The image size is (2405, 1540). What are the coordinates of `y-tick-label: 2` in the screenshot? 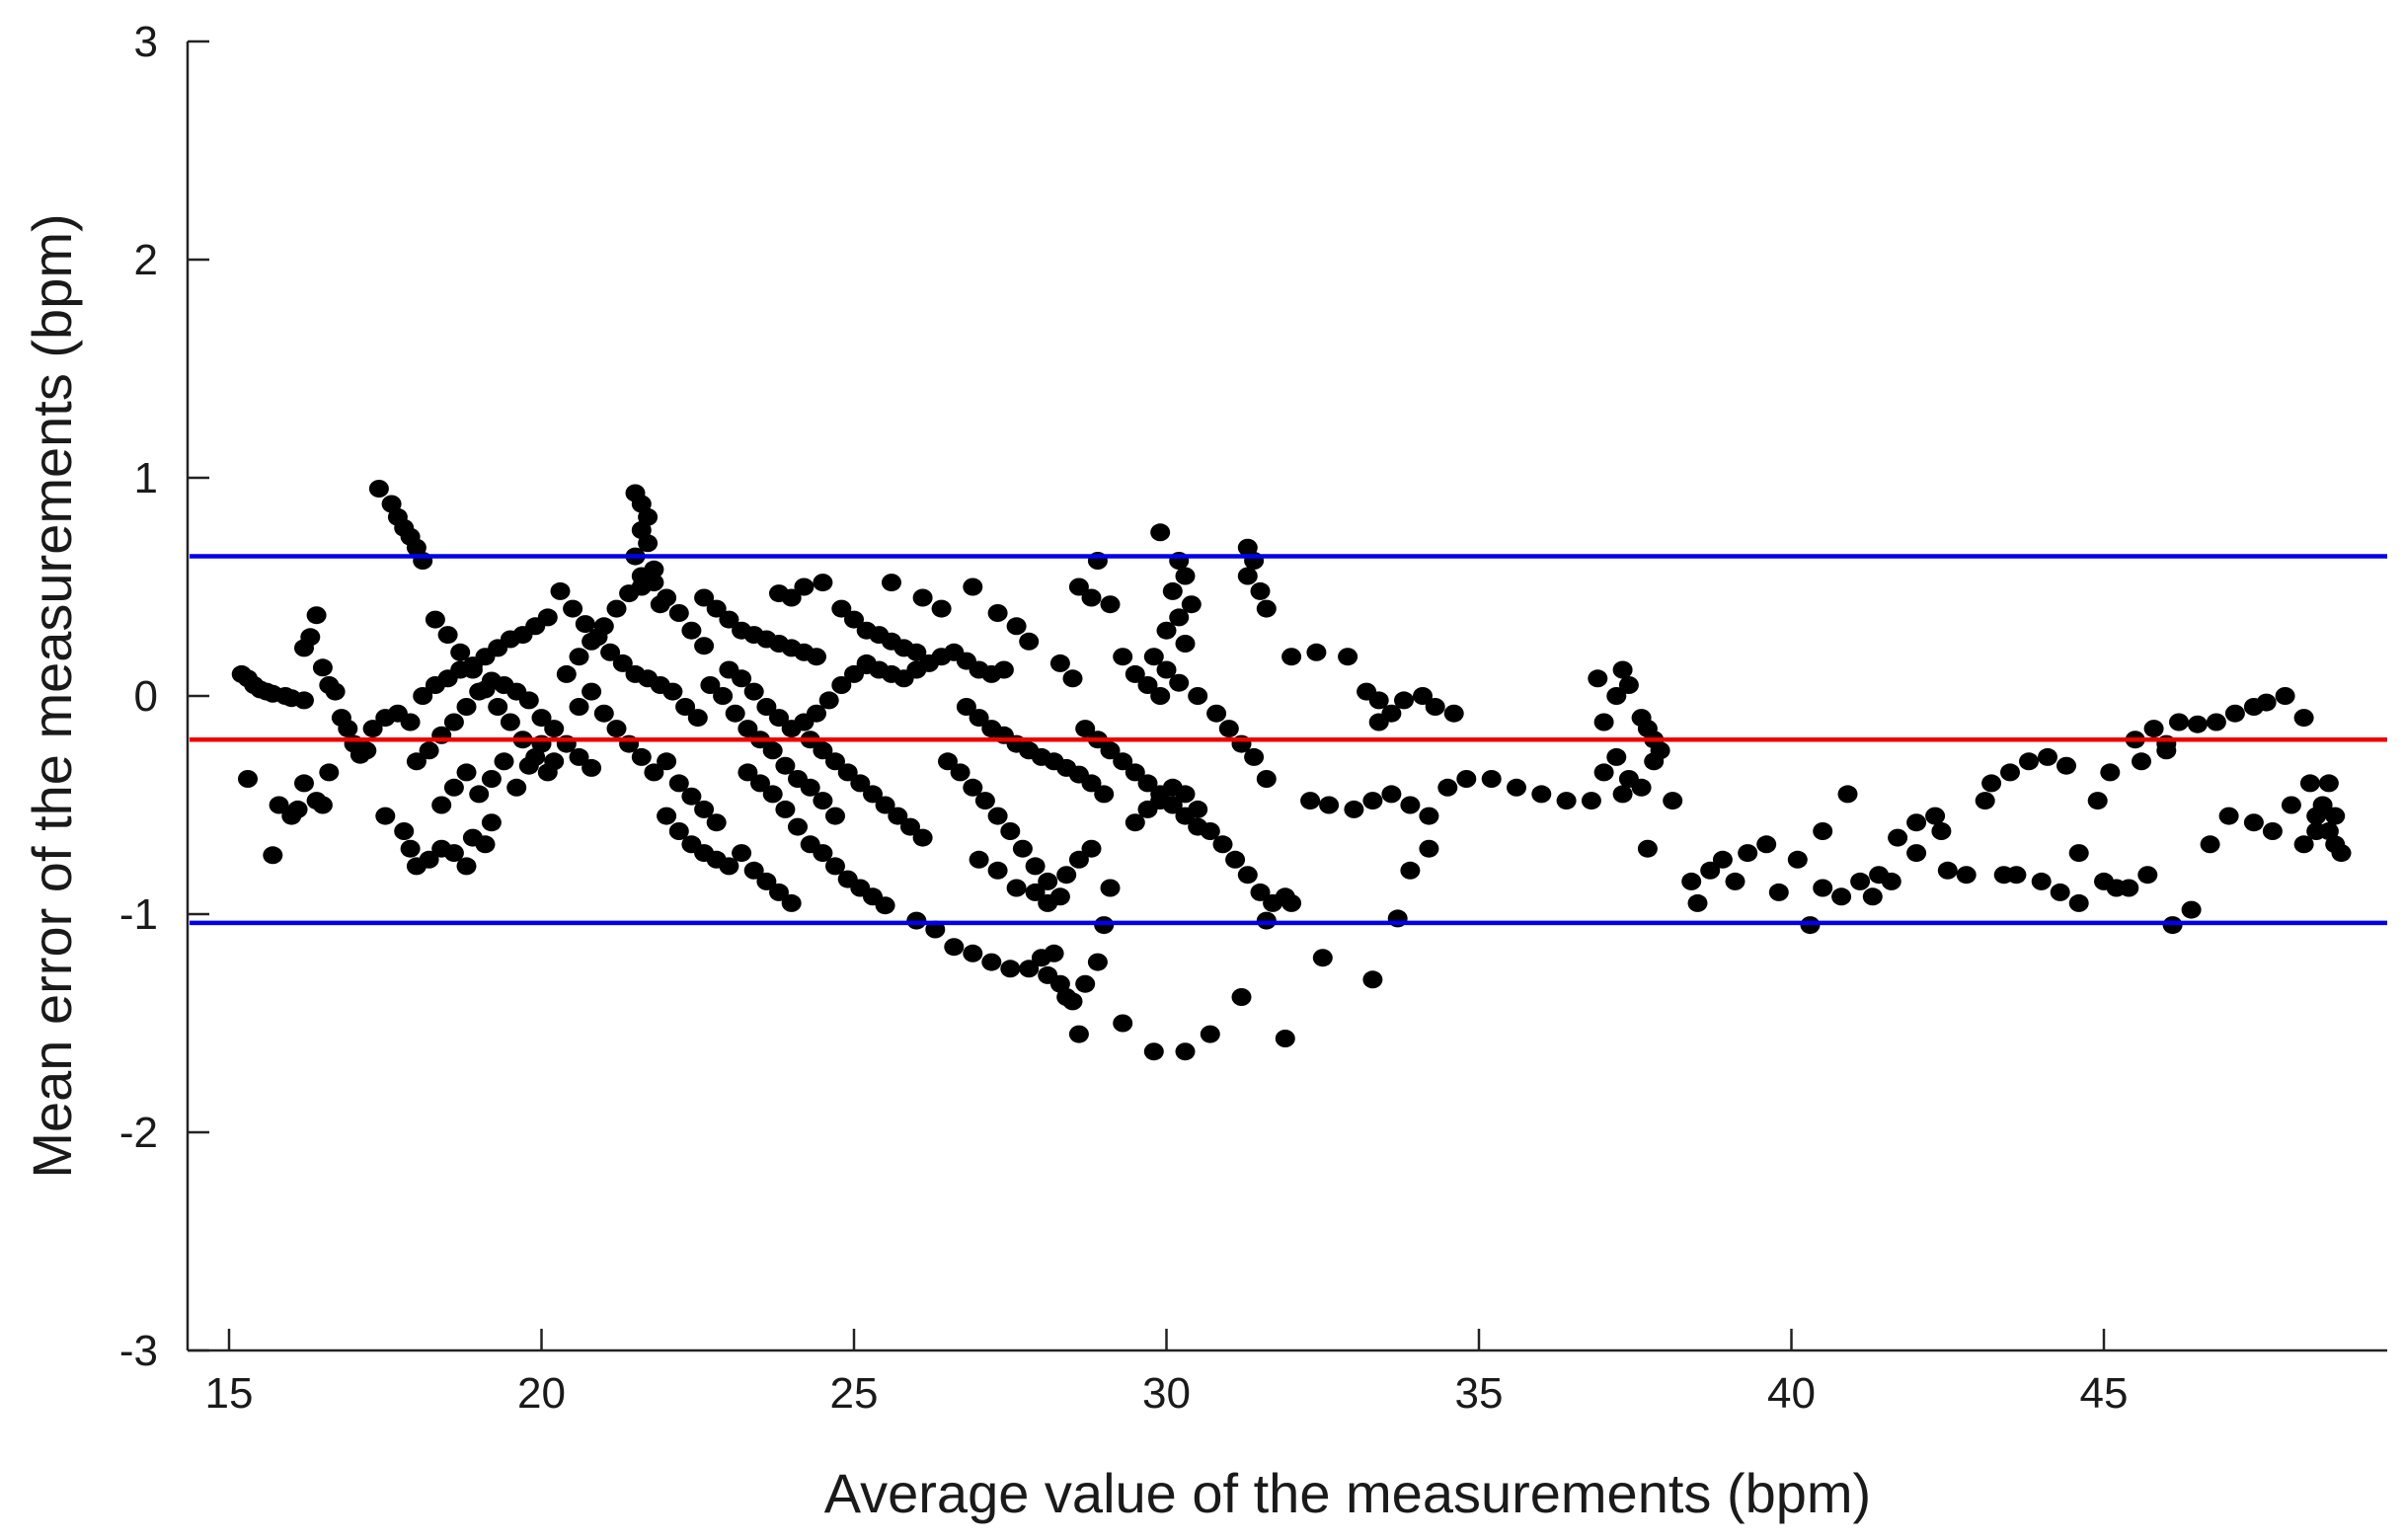 It's located at (146, 260).